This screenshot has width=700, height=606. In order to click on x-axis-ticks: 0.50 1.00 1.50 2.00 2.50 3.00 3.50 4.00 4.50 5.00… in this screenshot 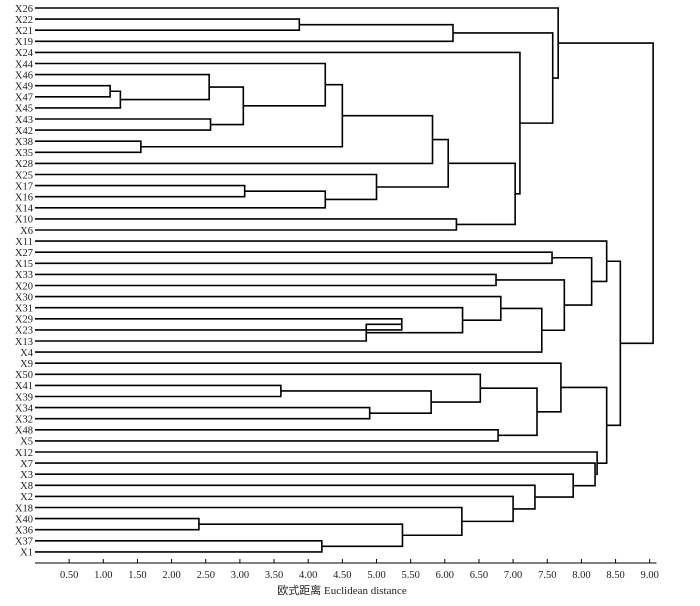, I will do `click(359, 570)`.